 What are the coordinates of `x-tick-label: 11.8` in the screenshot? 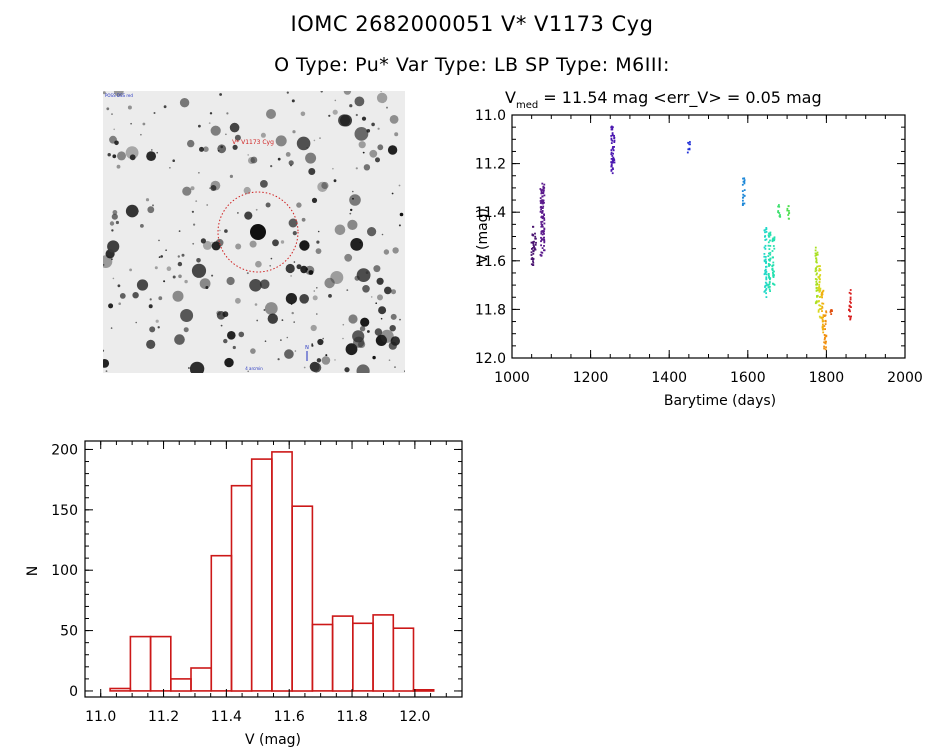 It's located at (351, 717).